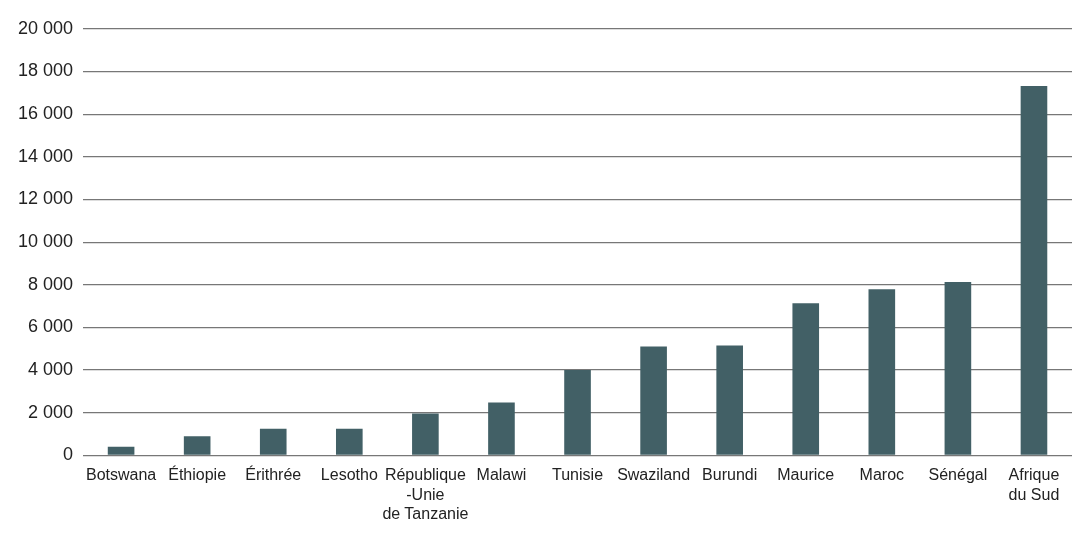 This screenshot has width=1086, height=535. What do you see at coordinates (425, 494) in the screenshot?
I see `x-tick-label: République -Unie de Tanzanie` at bounding box center [425, 494].